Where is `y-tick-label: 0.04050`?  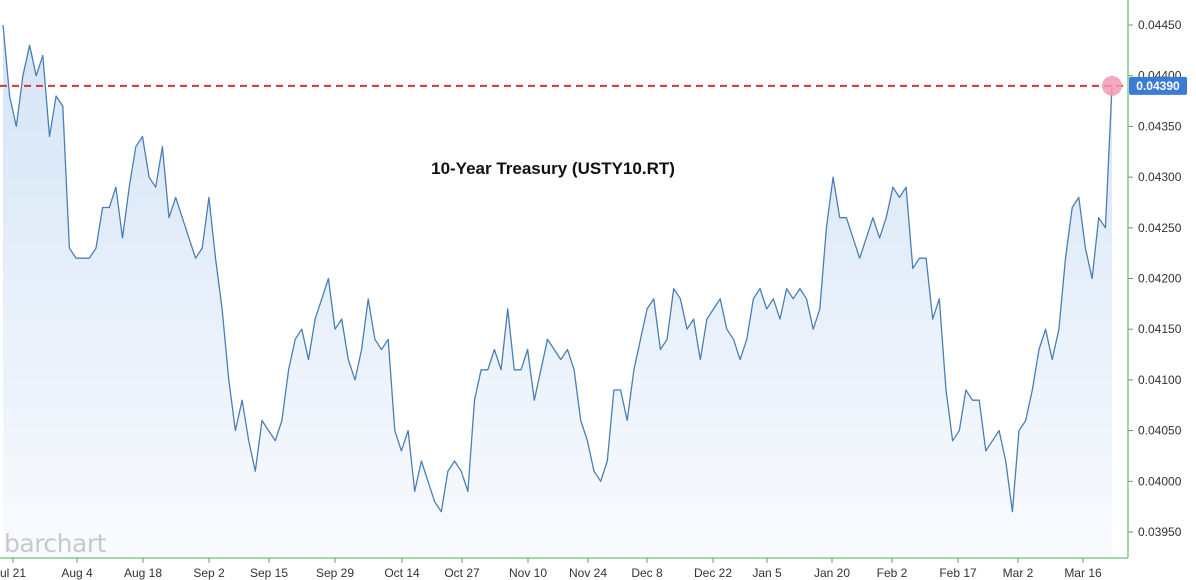
y-tick-label: 0.04050 is located at coordinates (1160, 431).